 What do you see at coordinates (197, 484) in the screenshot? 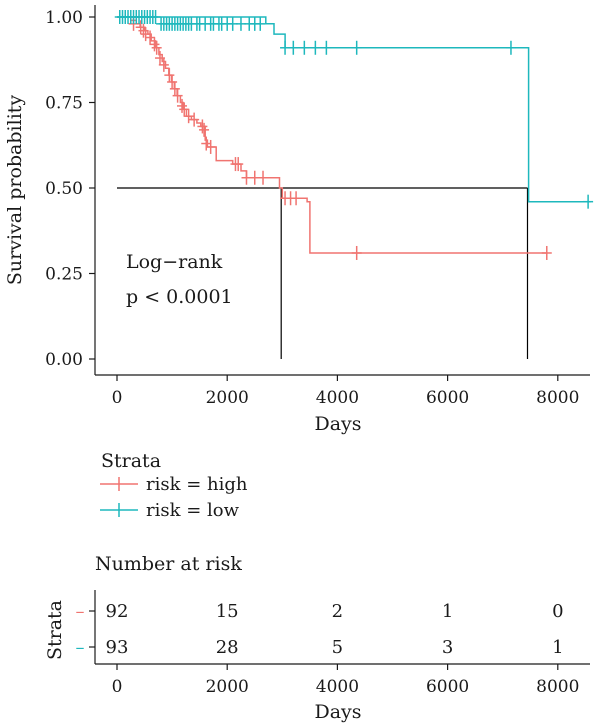
I see `legend-label-high: risk = high` at bounding box center [197, 484].